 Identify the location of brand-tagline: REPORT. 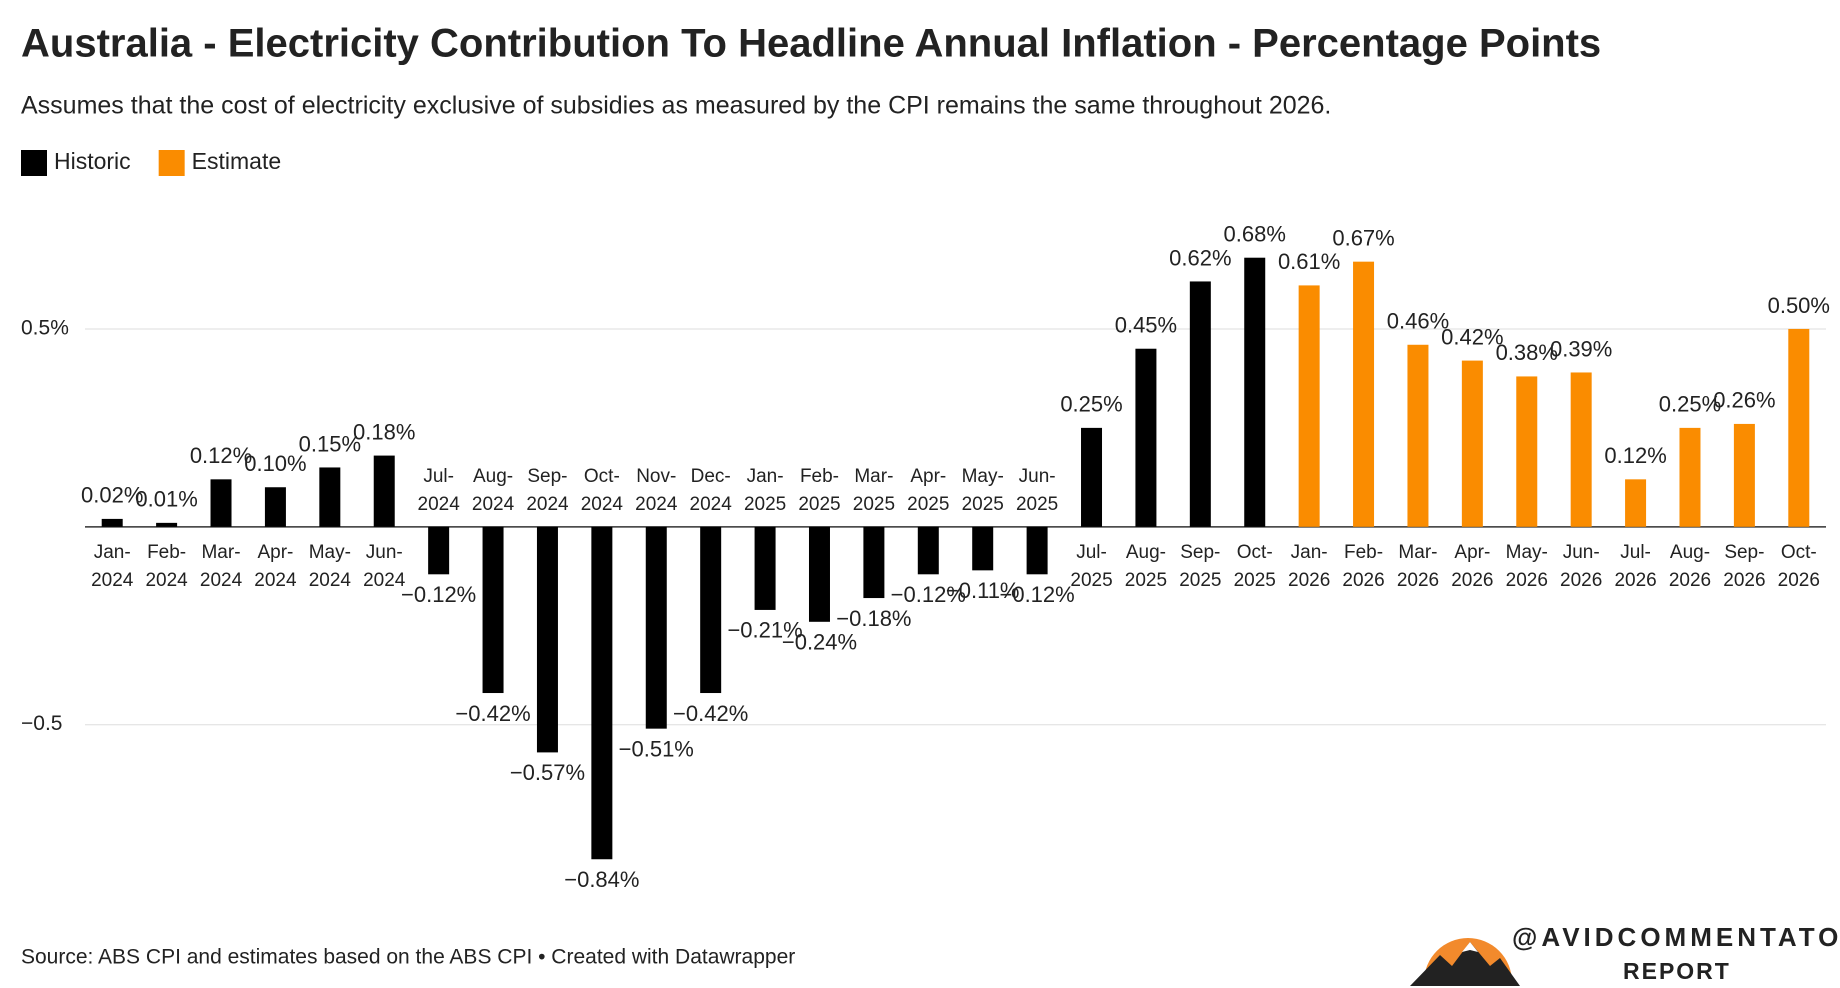
(1677, 971).